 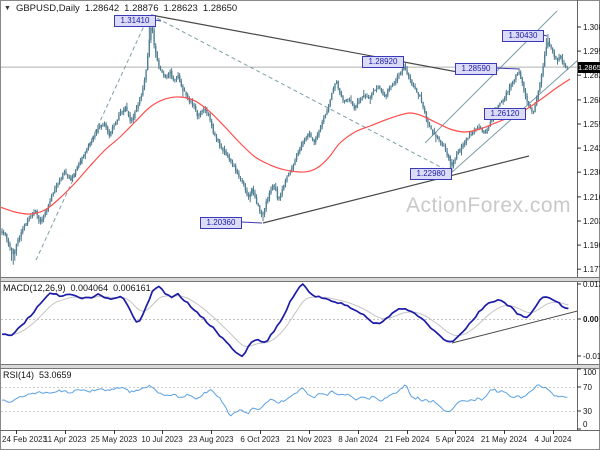 I want to click on rsi-axis-label: 30, so click(x=587, y=411).